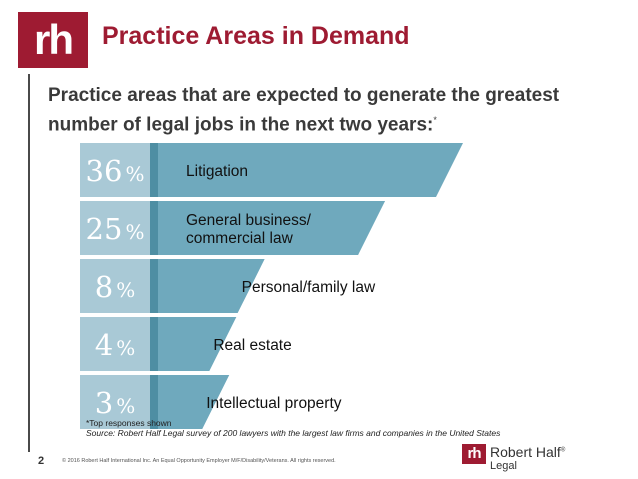  What do you see at coordinates (563, 450) in the screenshot?
I see `brand-reg: ®` at bounding box center [563, 450].